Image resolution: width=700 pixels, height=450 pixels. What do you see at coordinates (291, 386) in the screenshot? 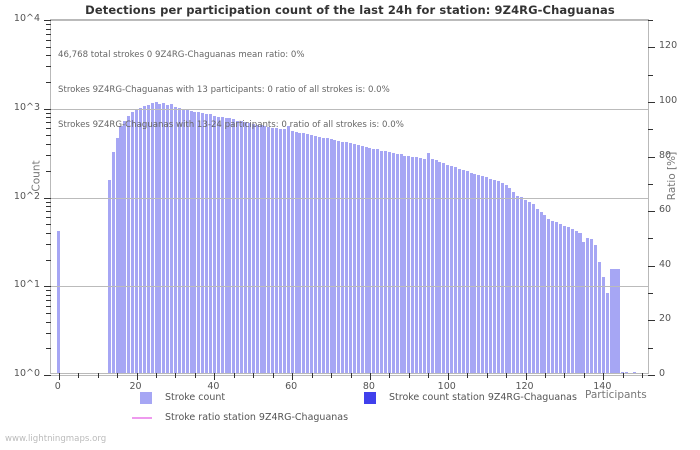
I see `x-tick-label: 60` at bounding box center [291, 386].